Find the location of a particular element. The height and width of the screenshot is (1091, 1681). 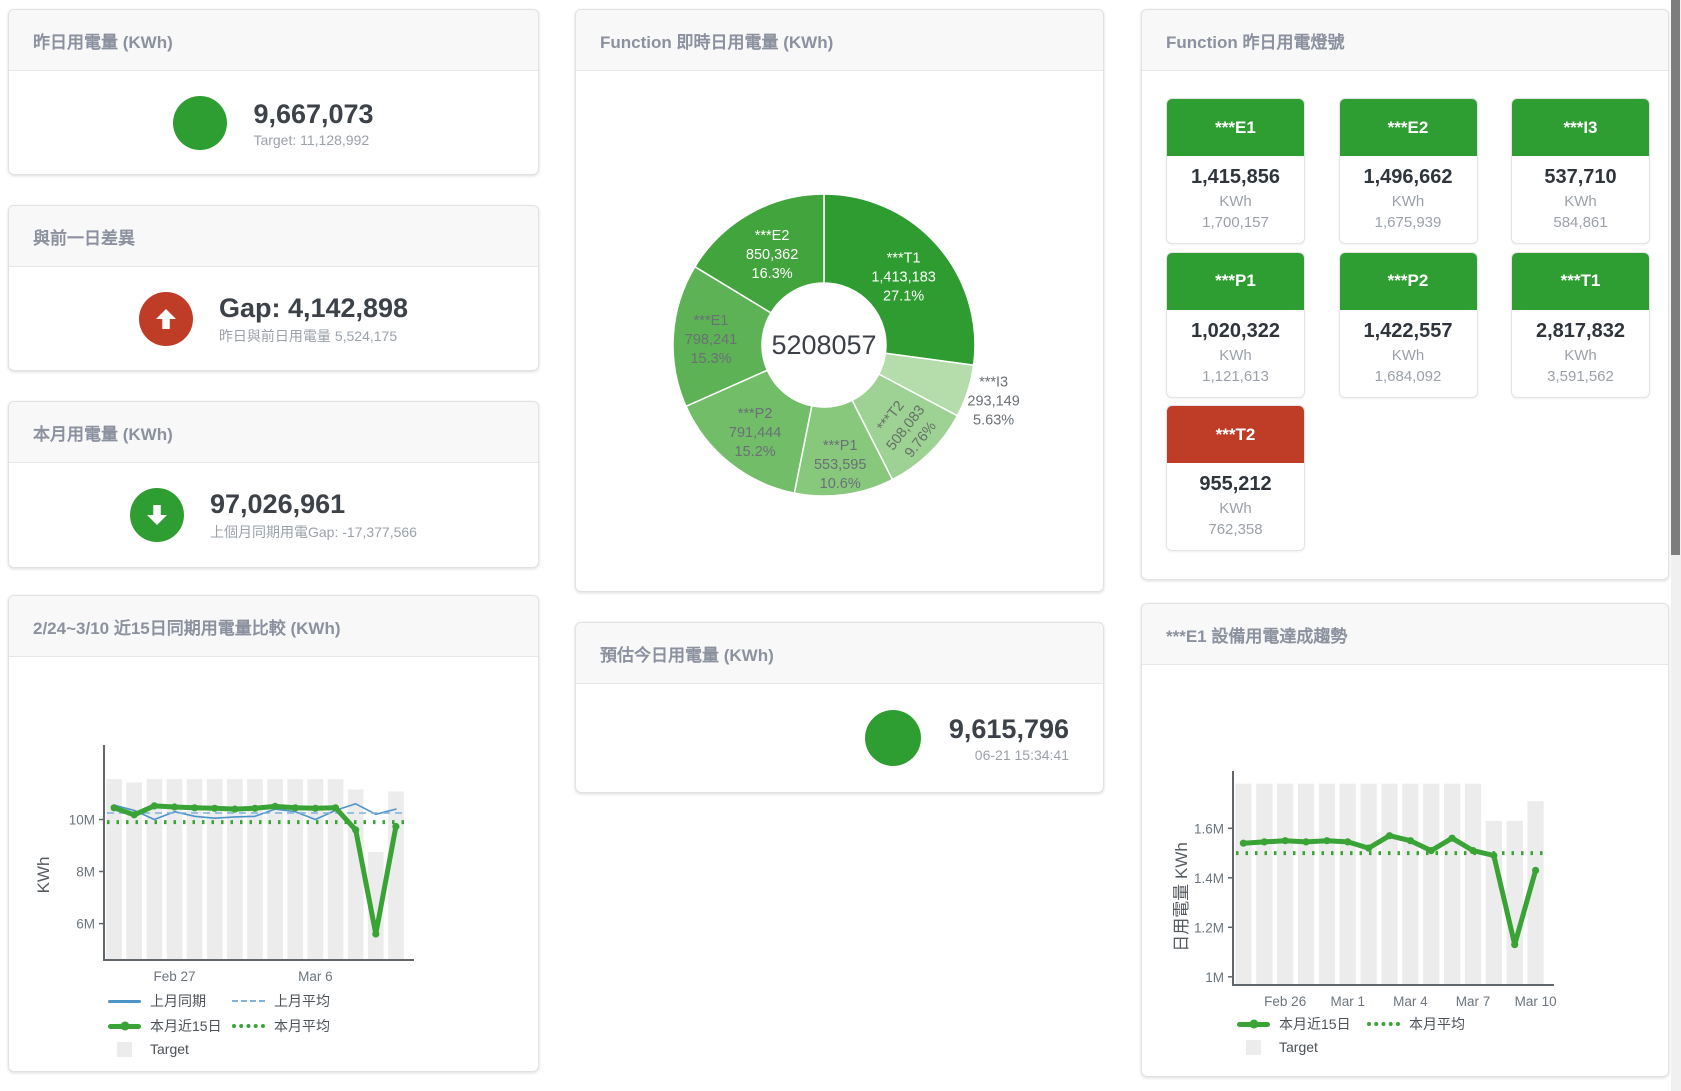

tile-target: 584,861 is located at coordinates (1580, 222).